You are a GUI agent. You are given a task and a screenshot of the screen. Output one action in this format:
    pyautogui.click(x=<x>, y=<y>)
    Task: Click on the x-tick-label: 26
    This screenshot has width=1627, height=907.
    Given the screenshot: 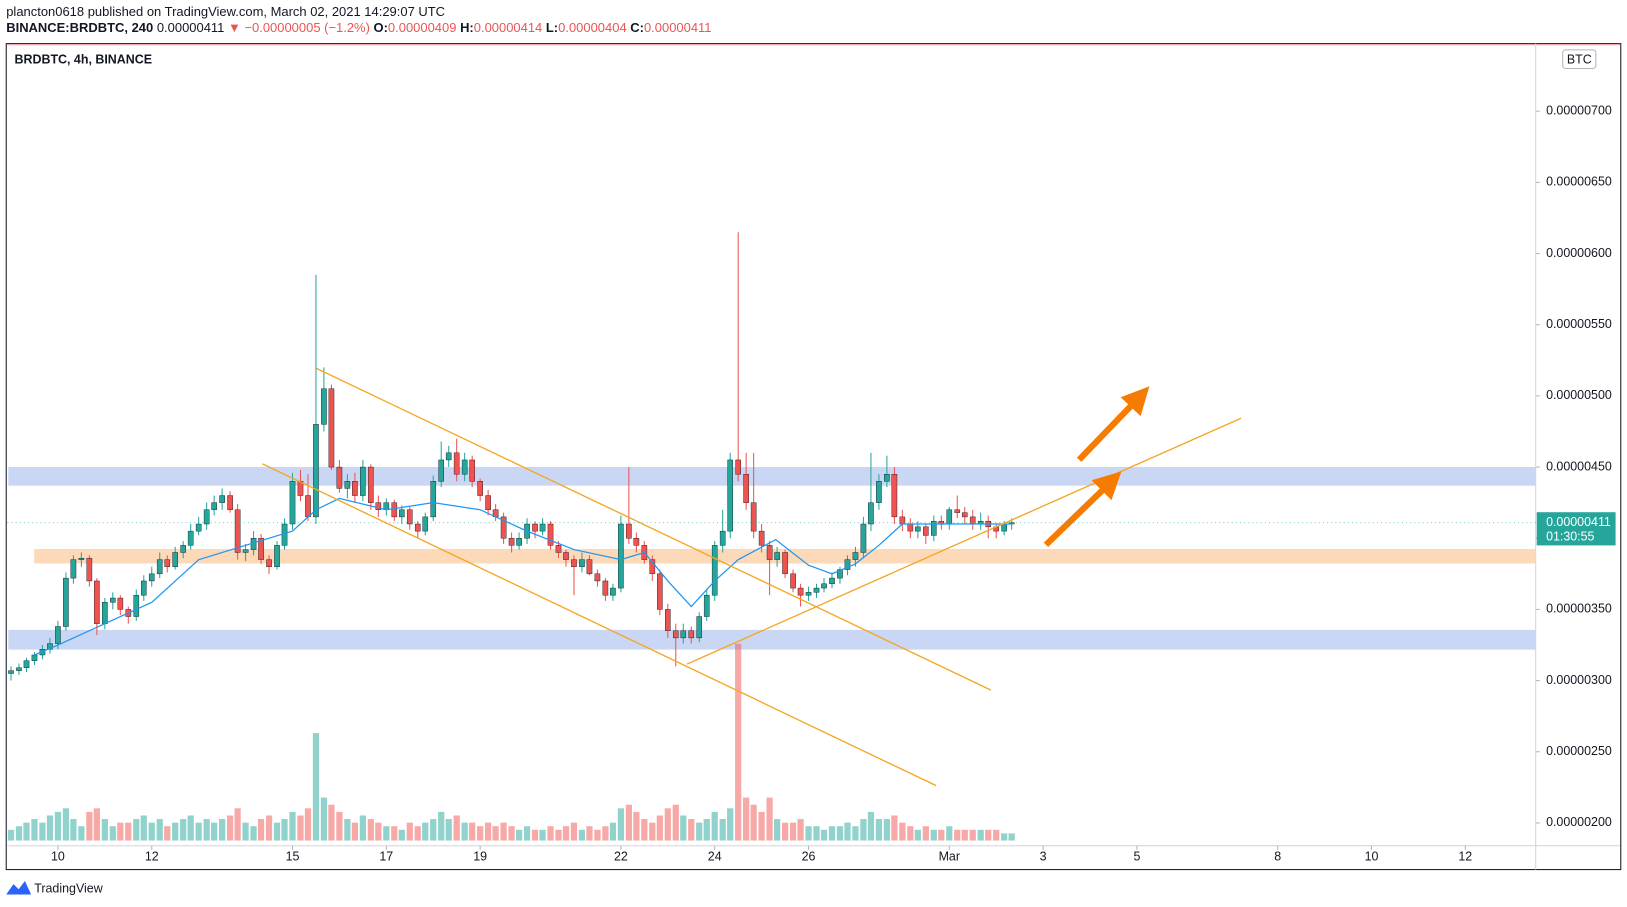 What is the action you would take?
    pyautogui.click(x=809, y=856)
    